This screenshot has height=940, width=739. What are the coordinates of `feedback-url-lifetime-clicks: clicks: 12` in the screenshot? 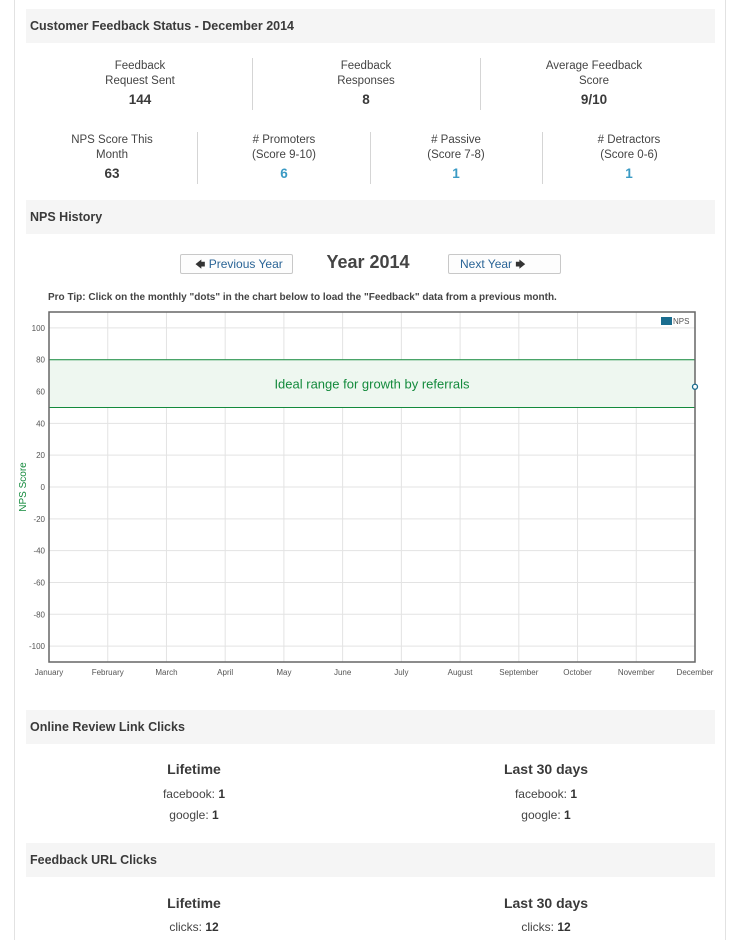 It's located at (194, 927).